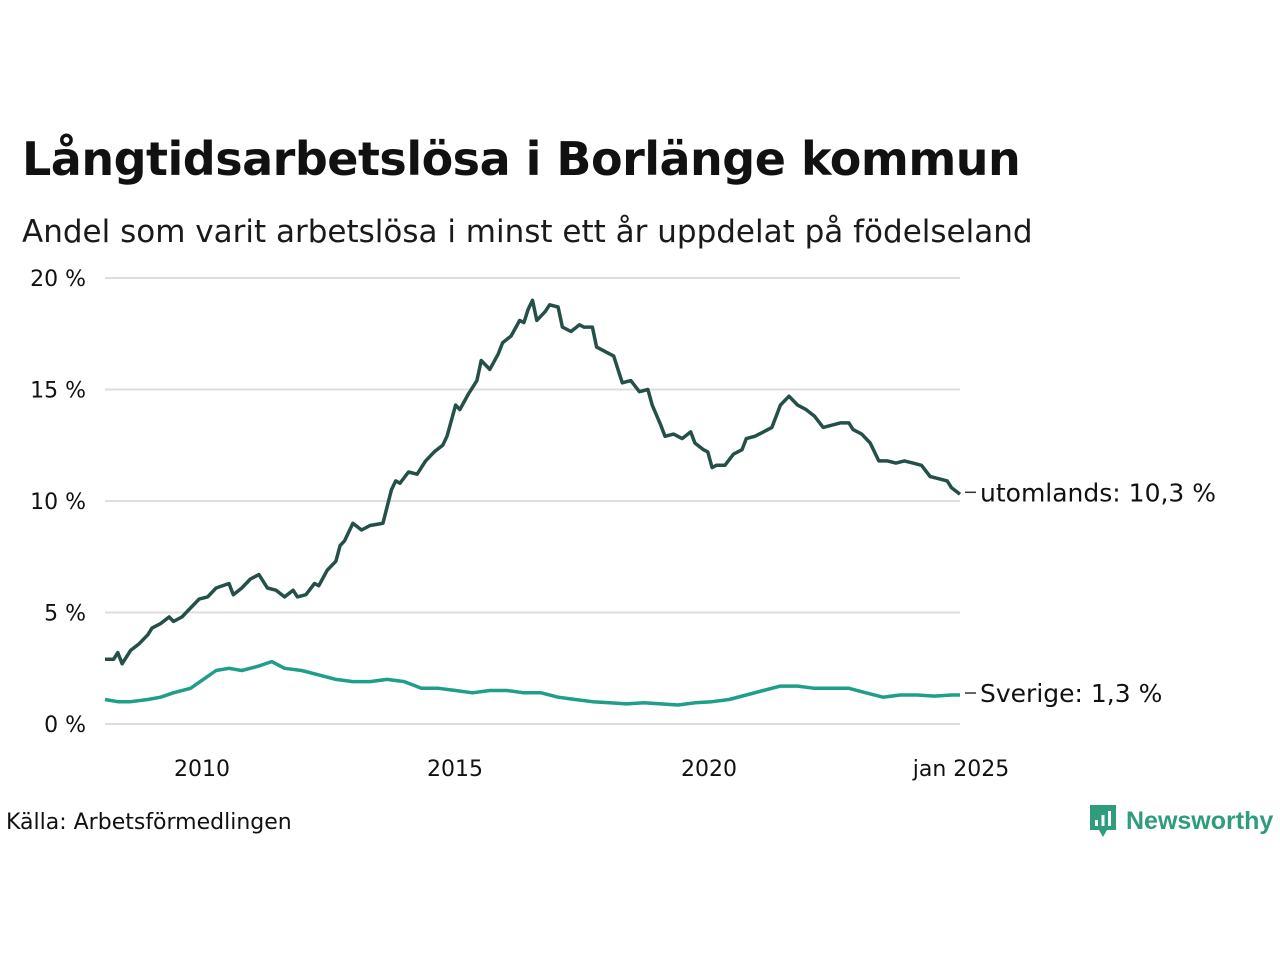 This screenshot has width=1280, height=960. I want to click on series-line-sverige, so click(532, 683).